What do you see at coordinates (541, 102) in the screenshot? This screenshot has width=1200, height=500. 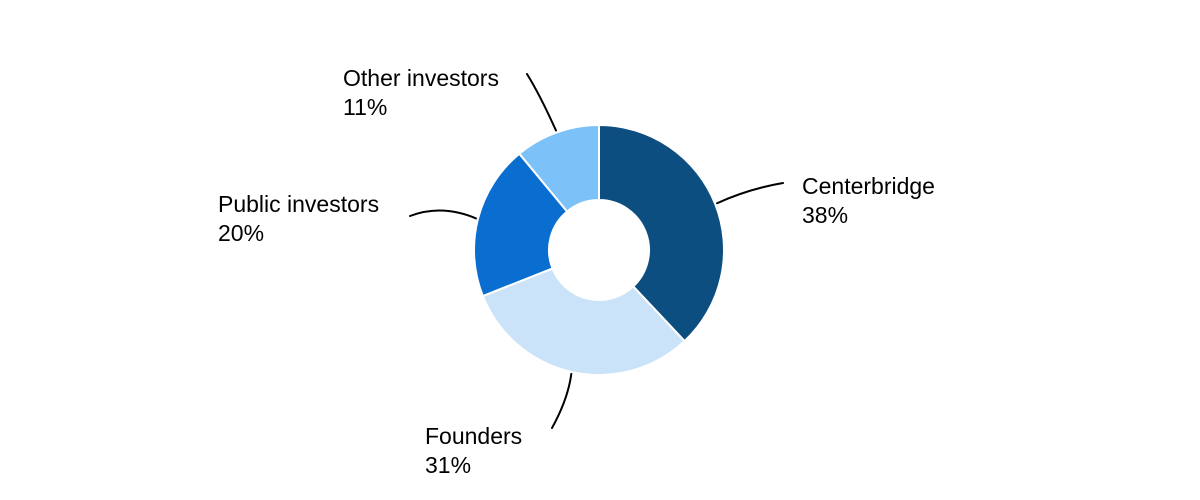 I see `leader-line-other-investors` at bounding box center [541, 102].